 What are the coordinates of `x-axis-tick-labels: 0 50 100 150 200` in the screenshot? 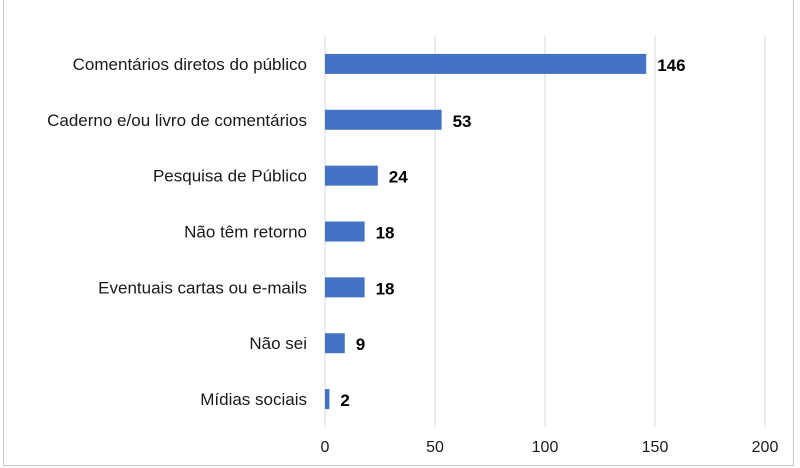 It's located at (550, 447).